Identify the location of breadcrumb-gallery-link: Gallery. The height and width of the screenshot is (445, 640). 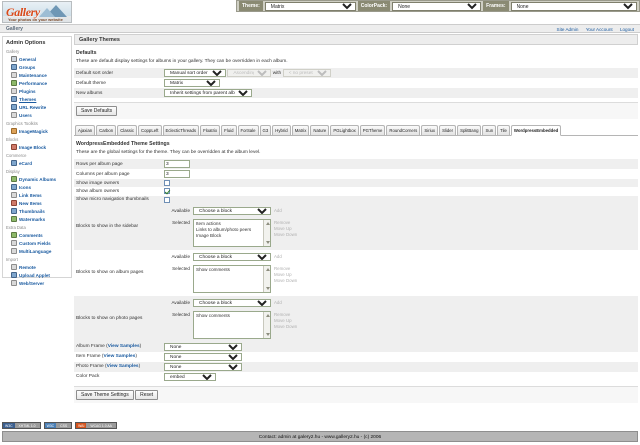
(14, 29).